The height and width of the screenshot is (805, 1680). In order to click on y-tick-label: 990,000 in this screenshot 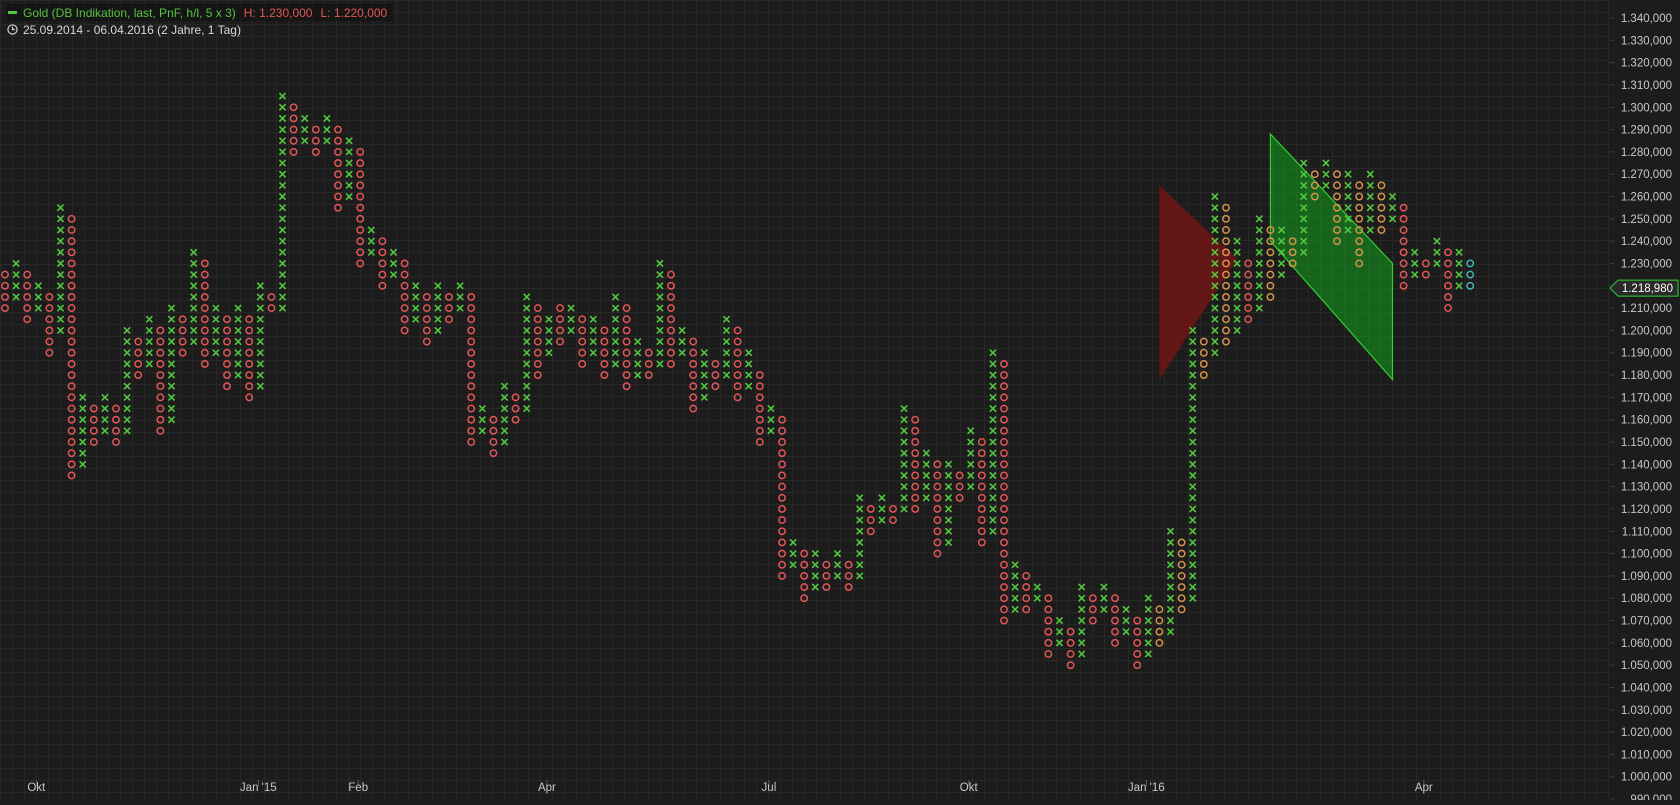, I will do `click(1651, 797)`.